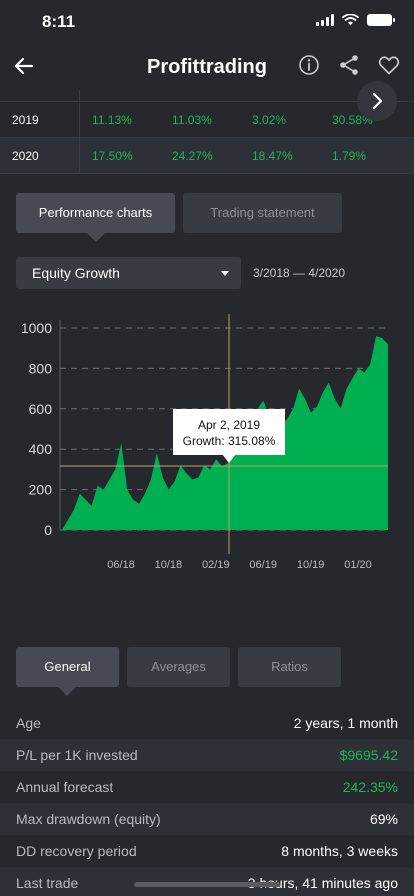 Image resolution: width=414 pixels, height=896 pixels. What do you see at coordinates (389, 65) in the screenshot?
I see `heart-icon` at bounding box center [389, 65].